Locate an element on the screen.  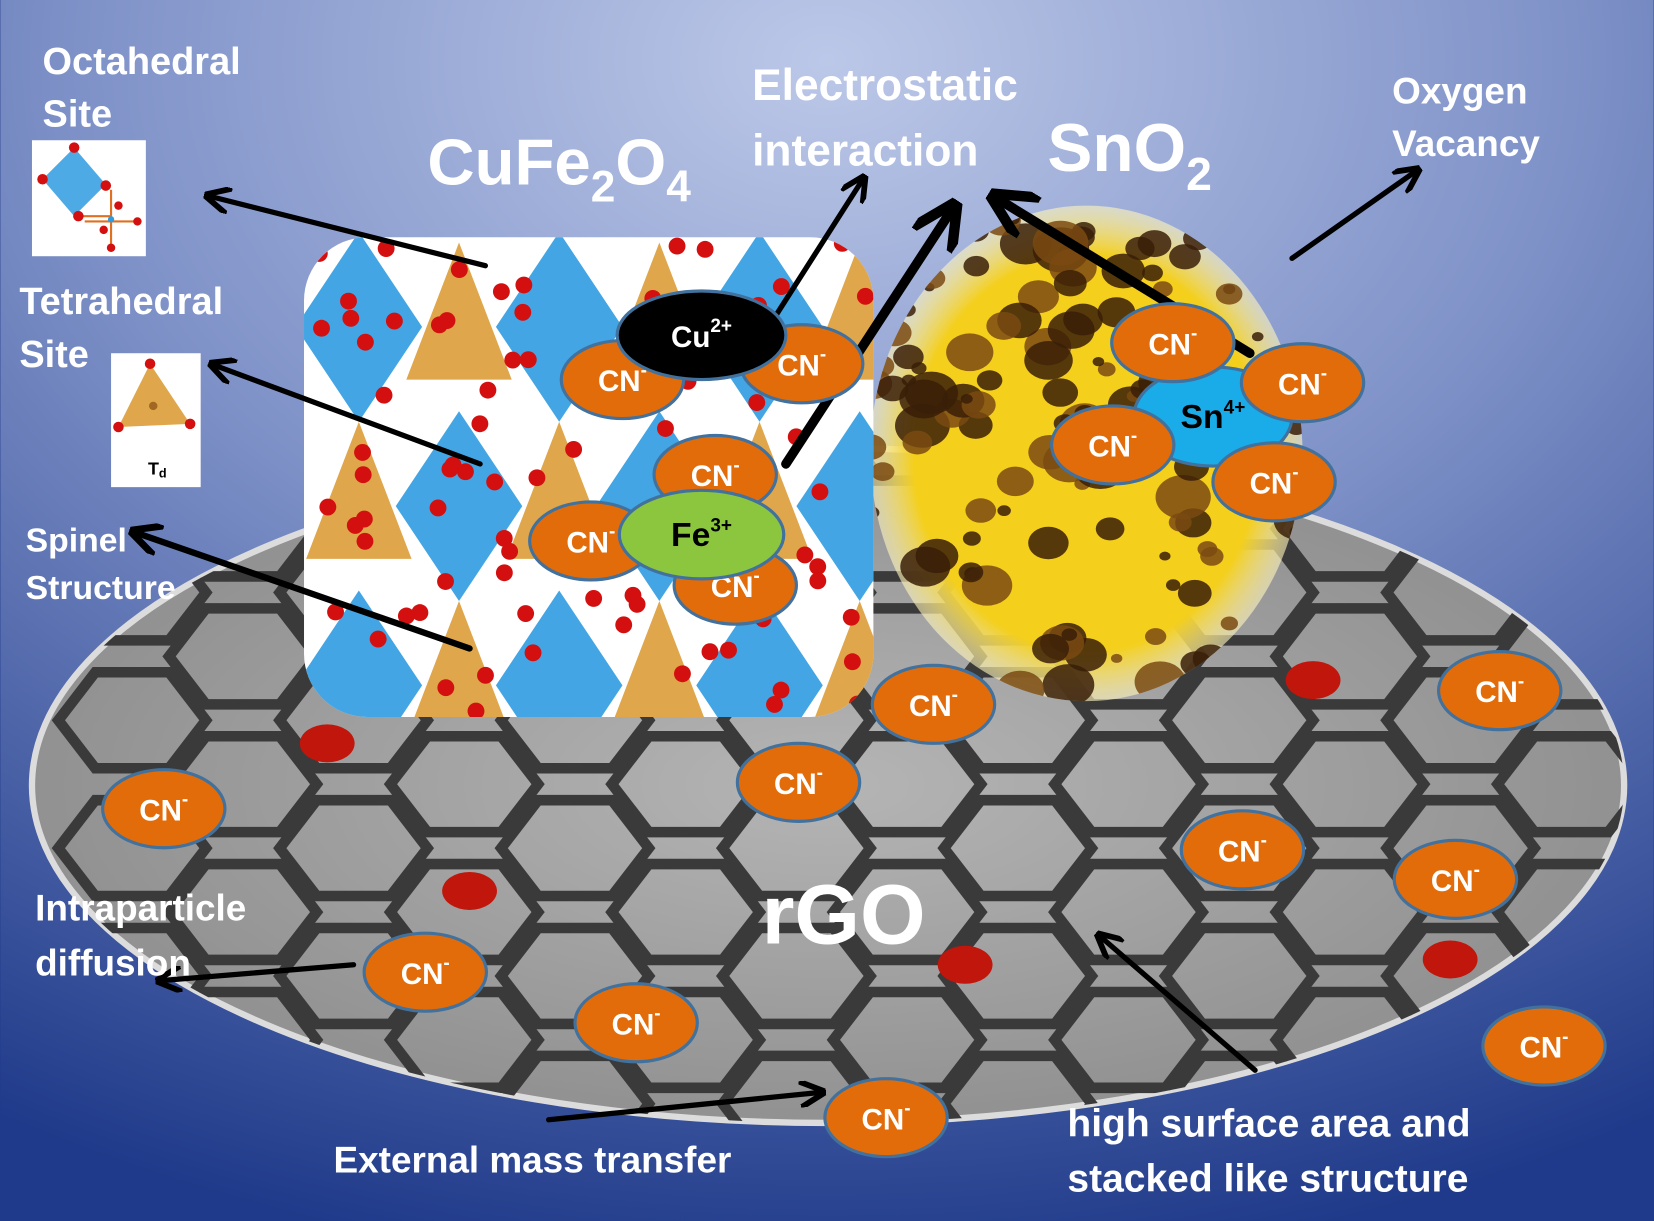
label-interaction: interaction is located at coordinates (865, 151).